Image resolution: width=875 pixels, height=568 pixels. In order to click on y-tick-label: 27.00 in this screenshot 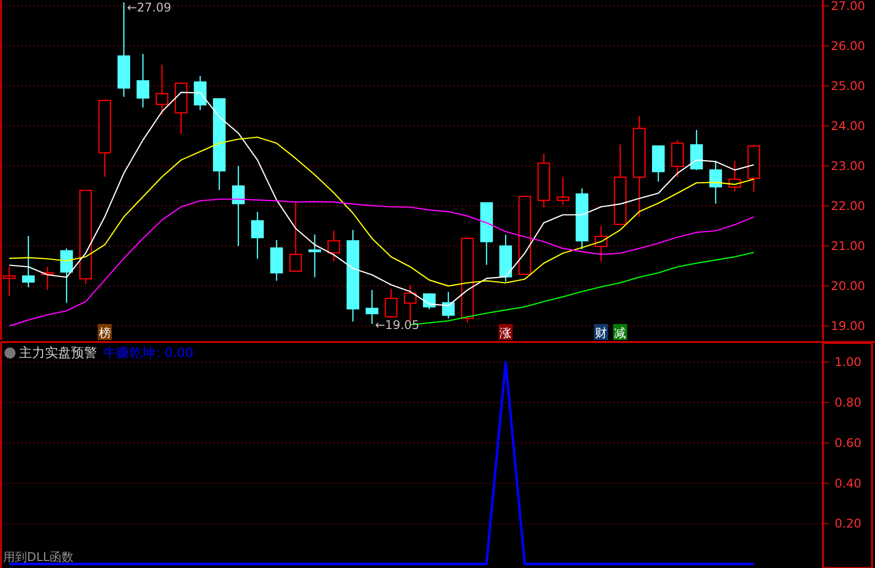, I will do `click(848, 6)`.